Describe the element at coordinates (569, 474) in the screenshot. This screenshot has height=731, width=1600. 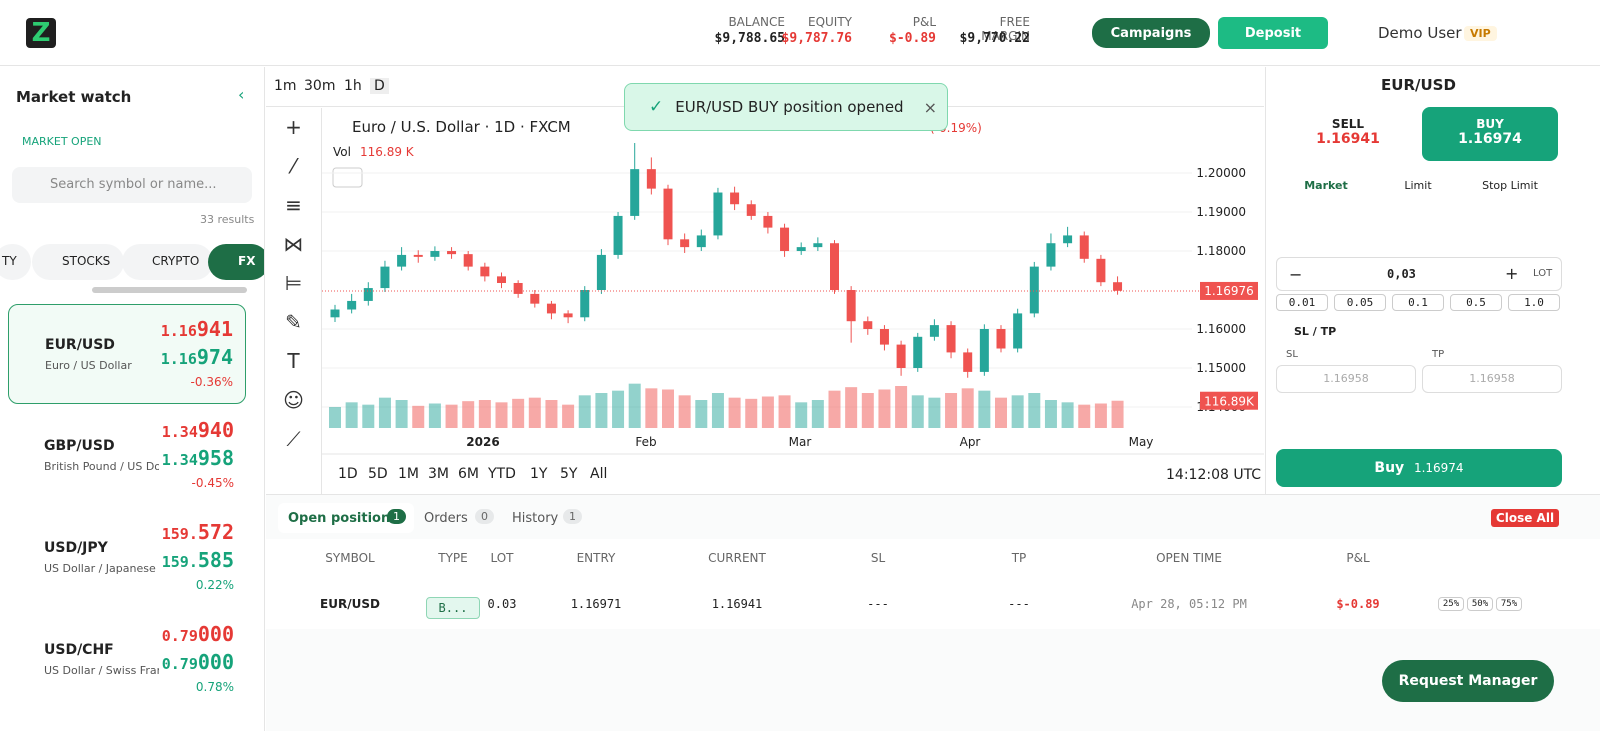
I see `range-button: 5Y` at that location.